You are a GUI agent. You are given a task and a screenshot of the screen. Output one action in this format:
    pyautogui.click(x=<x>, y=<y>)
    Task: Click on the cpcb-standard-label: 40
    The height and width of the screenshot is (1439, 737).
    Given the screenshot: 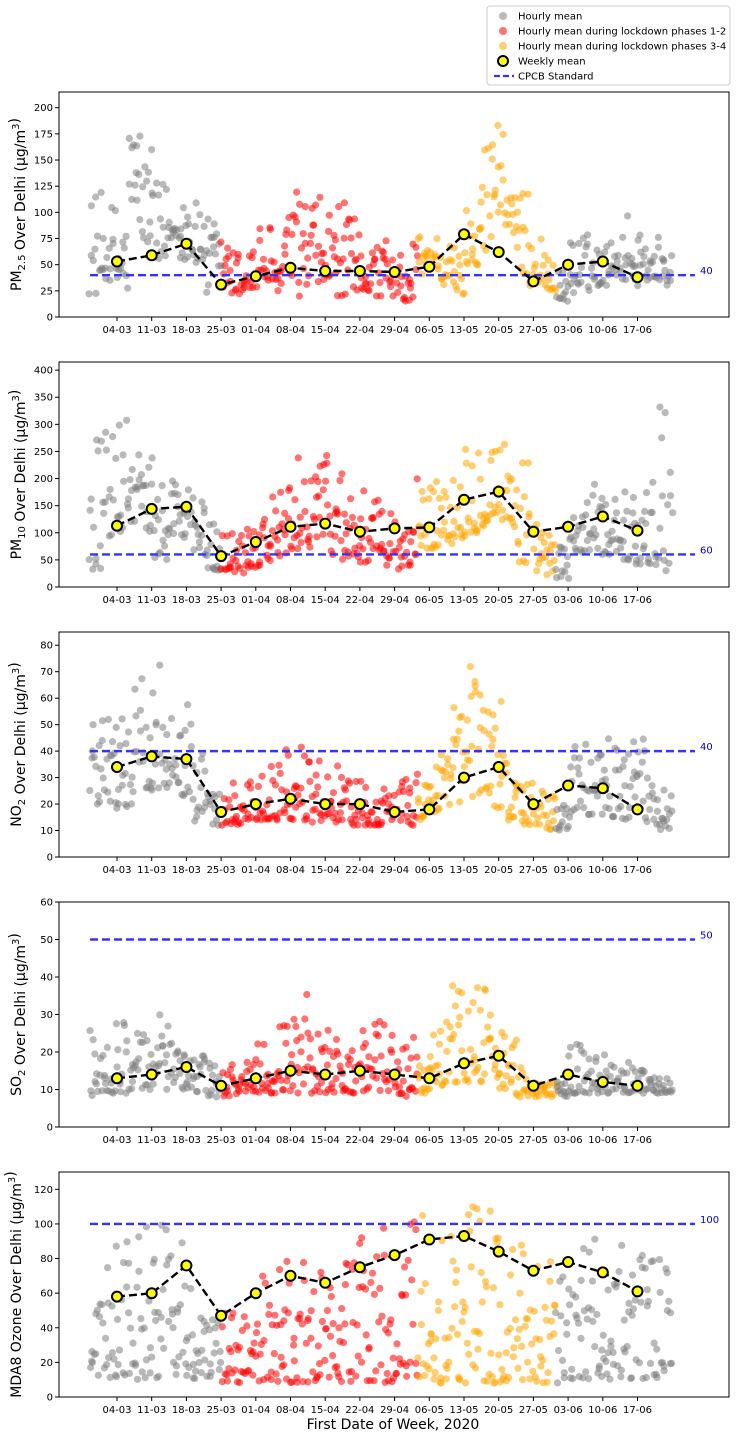 What is the action you would take?
    pyautogui.click(x=706, y=747)
    